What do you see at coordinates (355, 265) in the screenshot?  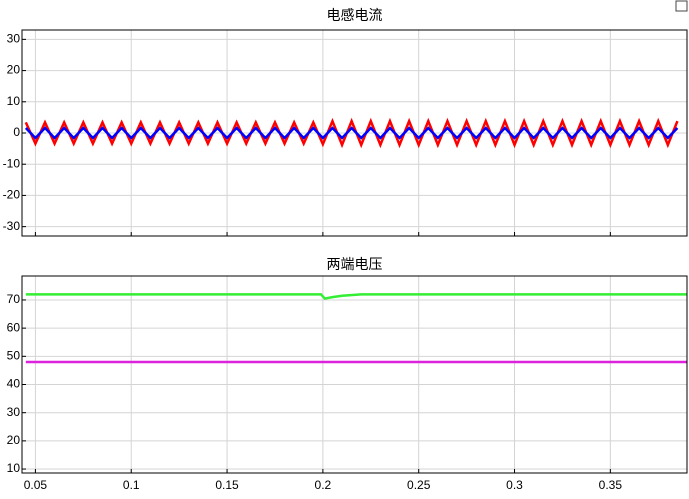 I see `chart-title: 两端电压` at bounding box center [355, 265].